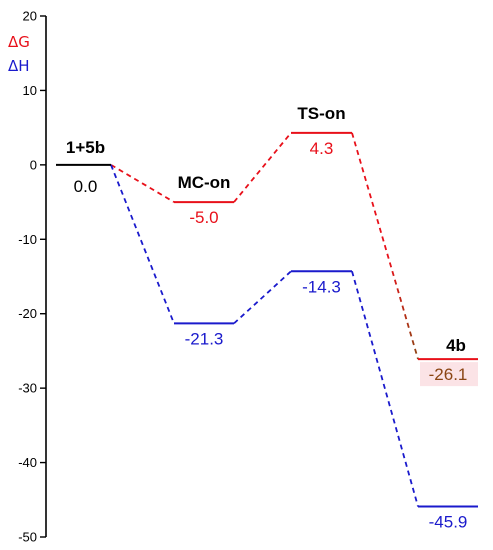 The height and width of the screenshot is (550, 493). Describe the element at coordinates (203, 217) in the screenshot. I see `value-label-dg-1: -5.0` at that location.